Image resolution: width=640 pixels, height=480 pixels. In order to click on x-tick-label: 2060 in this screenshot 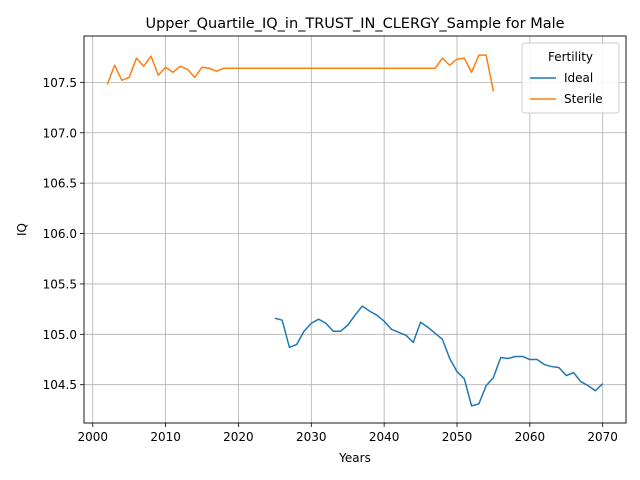, I will do `click(530, 437)`.